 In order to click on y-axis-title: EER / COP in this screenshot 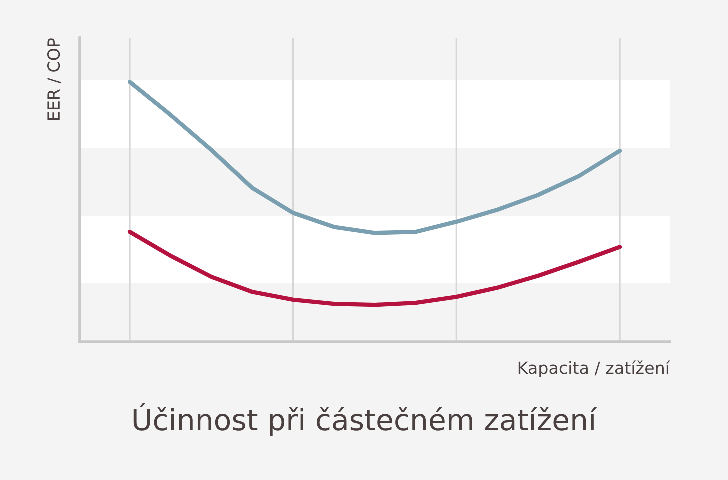, I will do `click(54, 79)`.